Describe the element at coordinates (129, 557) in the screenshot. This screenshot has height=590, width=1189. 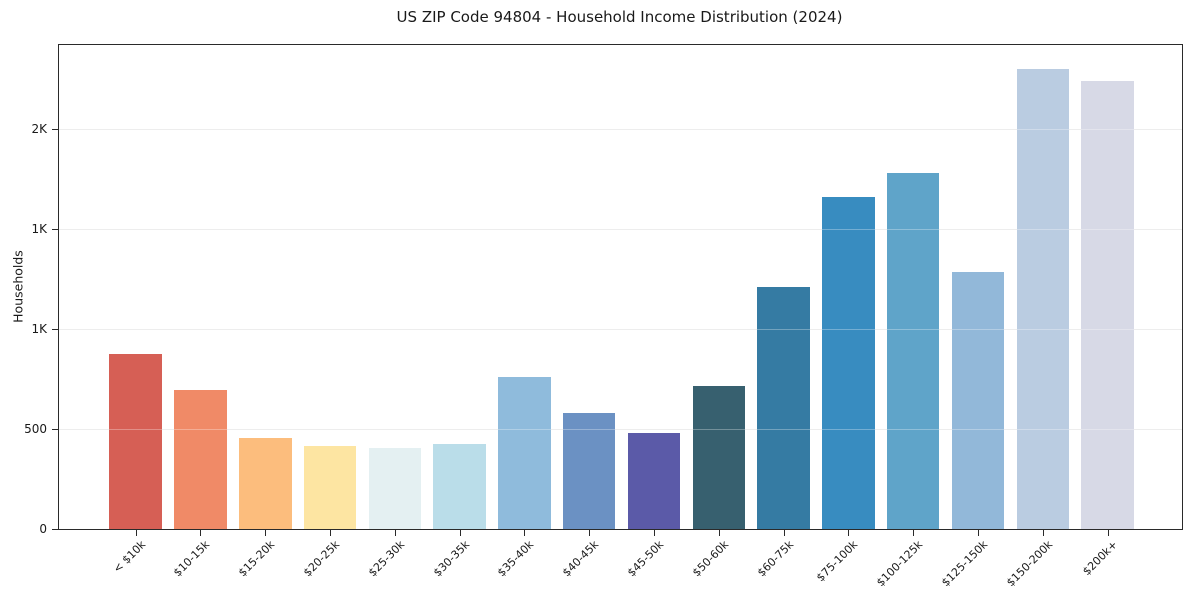
I see `x-tick-label: < $10k` at that location.